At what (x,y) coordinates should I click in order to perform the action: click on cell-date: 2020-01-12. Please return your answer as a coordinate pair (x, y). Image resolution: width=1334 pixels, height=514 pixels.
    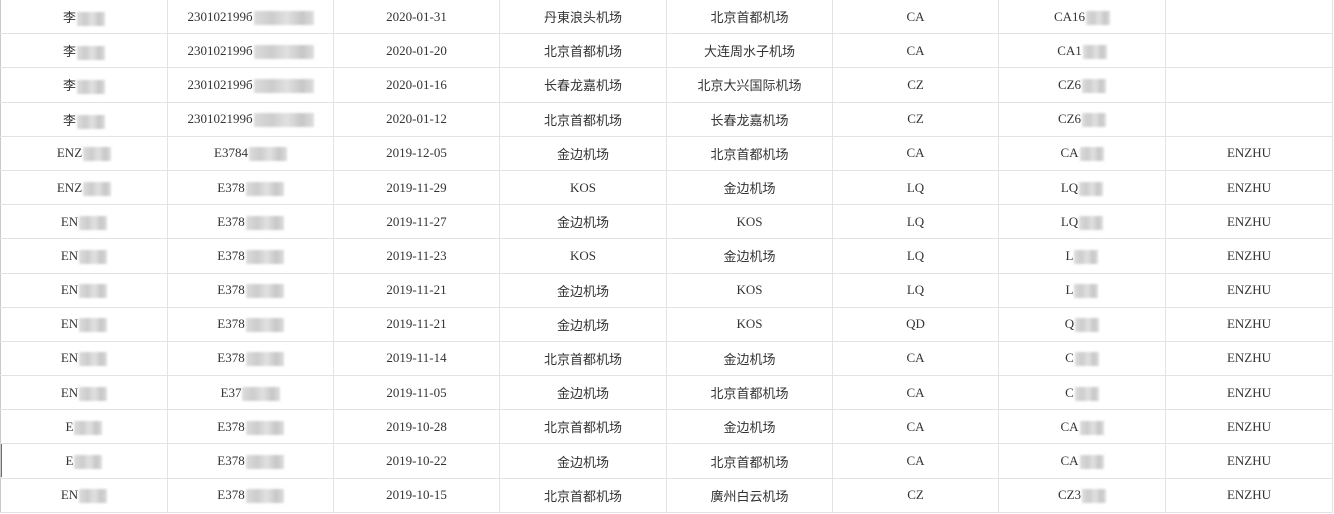
    Looking at the image, I should click on (416, 119).